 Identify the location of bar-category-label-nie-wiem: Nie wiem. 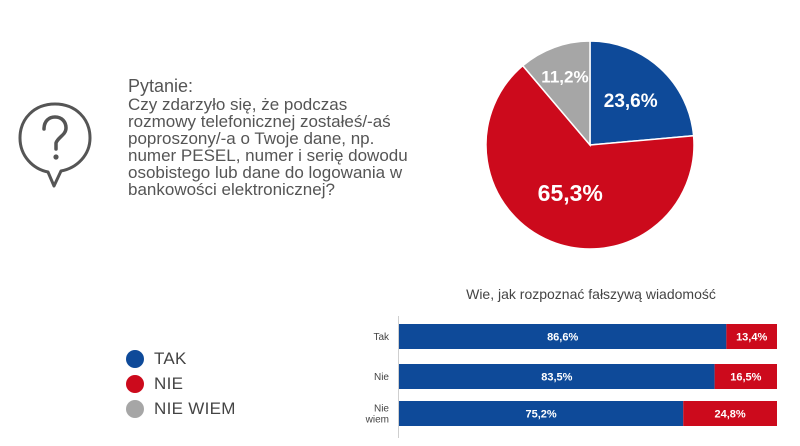
(377, 415).